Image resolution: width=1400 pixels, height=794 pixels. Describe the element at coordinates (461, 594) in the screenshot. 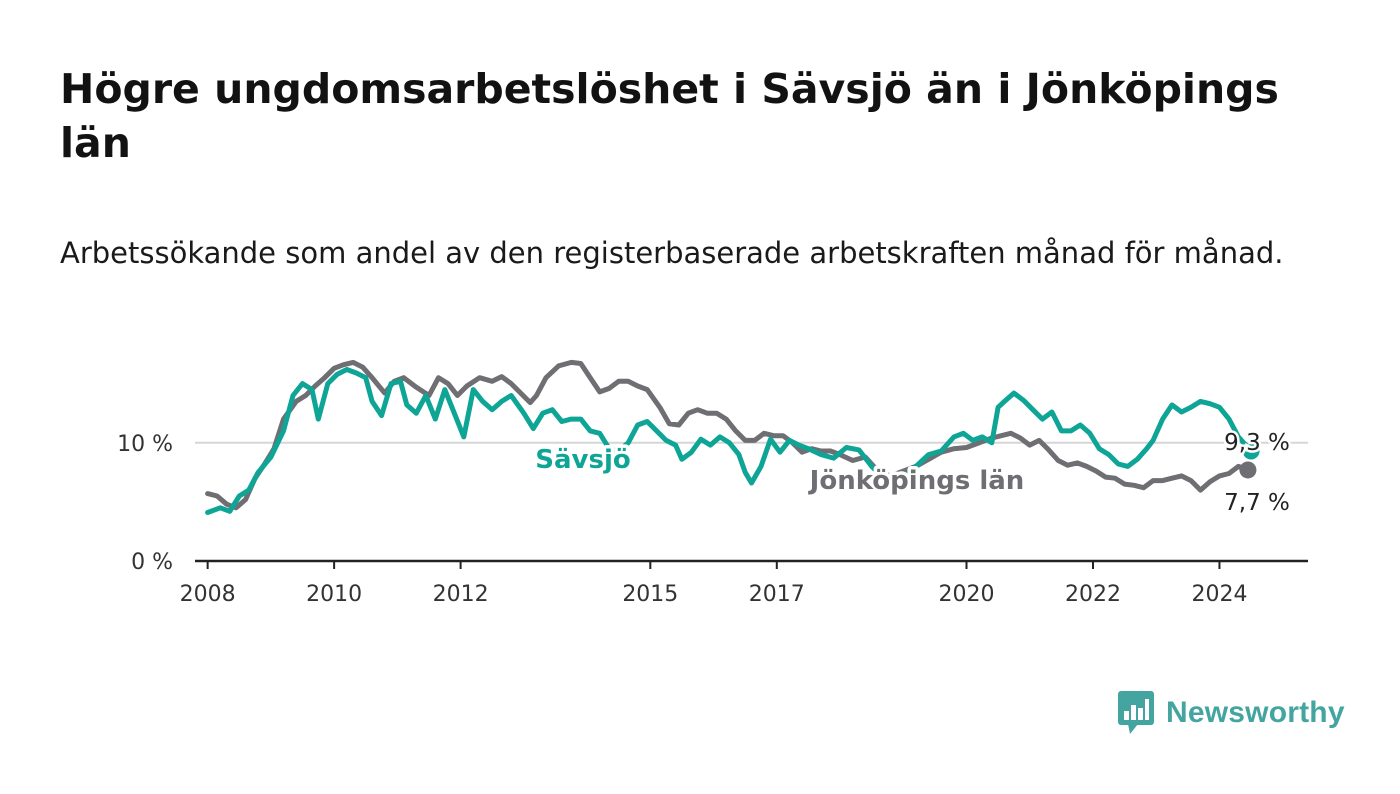

I see `x-tick-label: 2012` at that location.